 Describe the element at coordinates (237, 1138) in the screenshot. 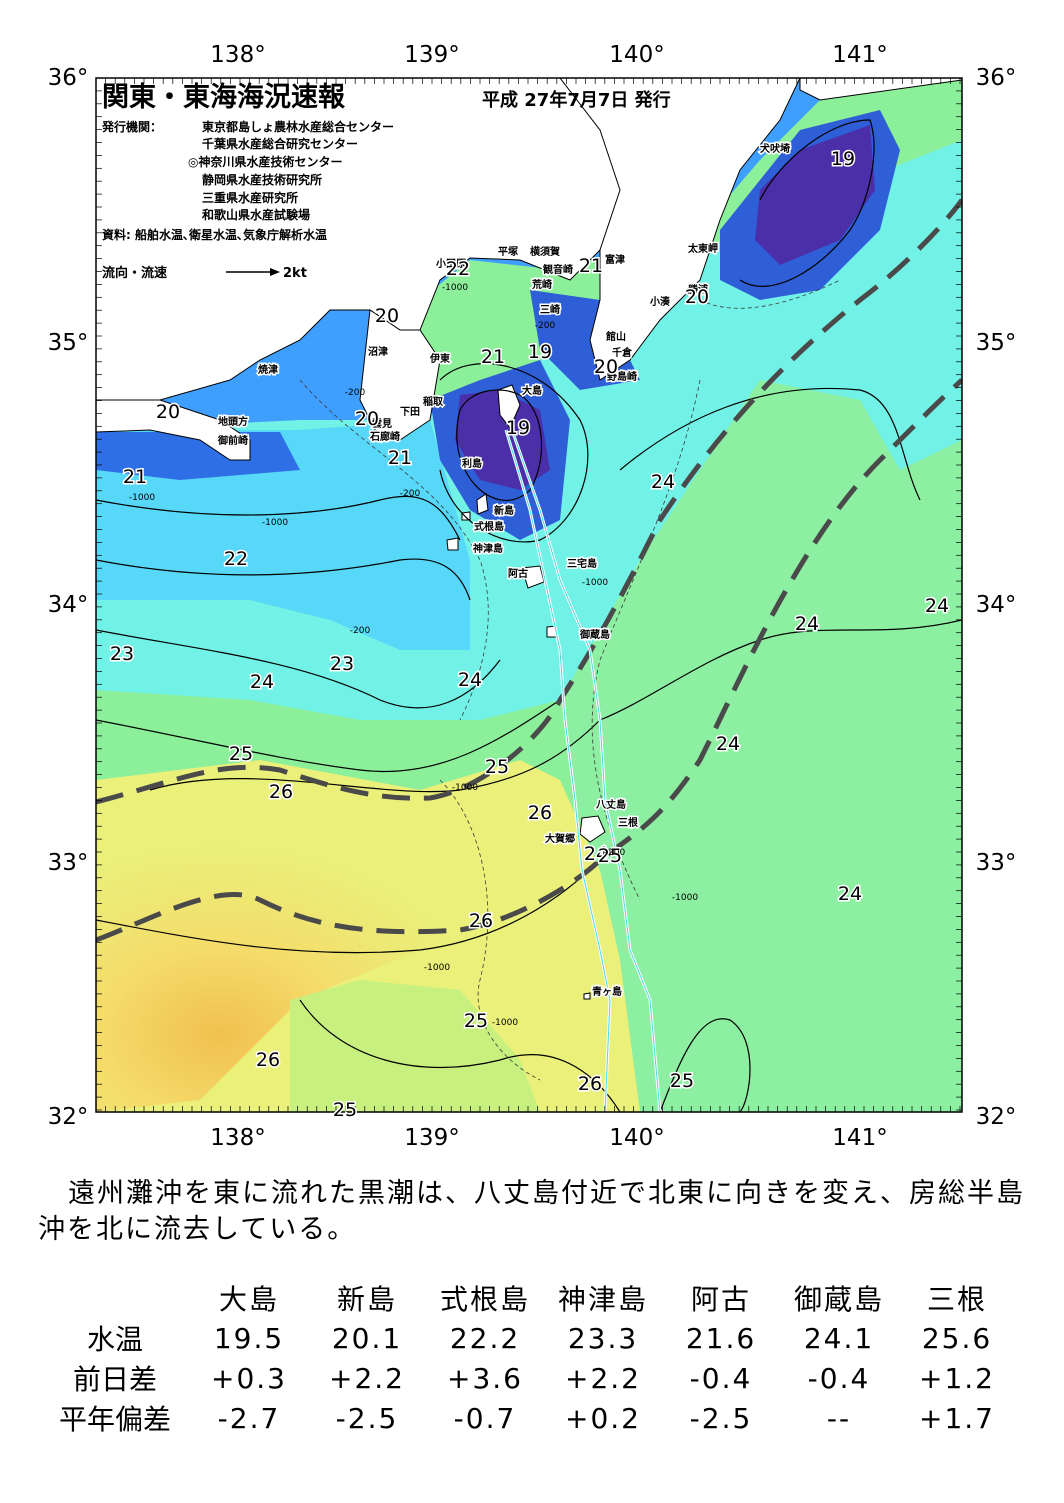

I see `longitude-label-bottom: 138°` at that location.